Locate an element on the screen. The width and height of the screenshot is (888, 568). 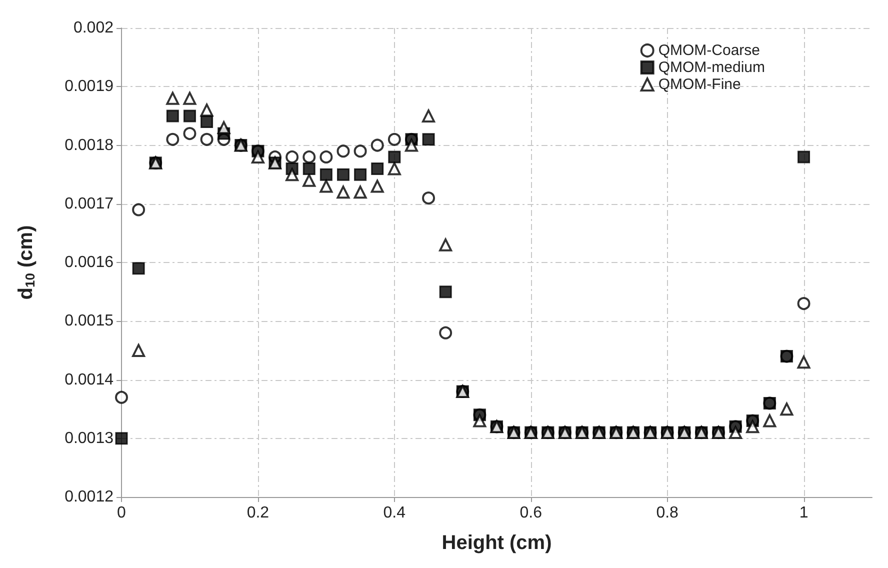
y-tick-label: 0.0017 is located at coordinates (89, 203).